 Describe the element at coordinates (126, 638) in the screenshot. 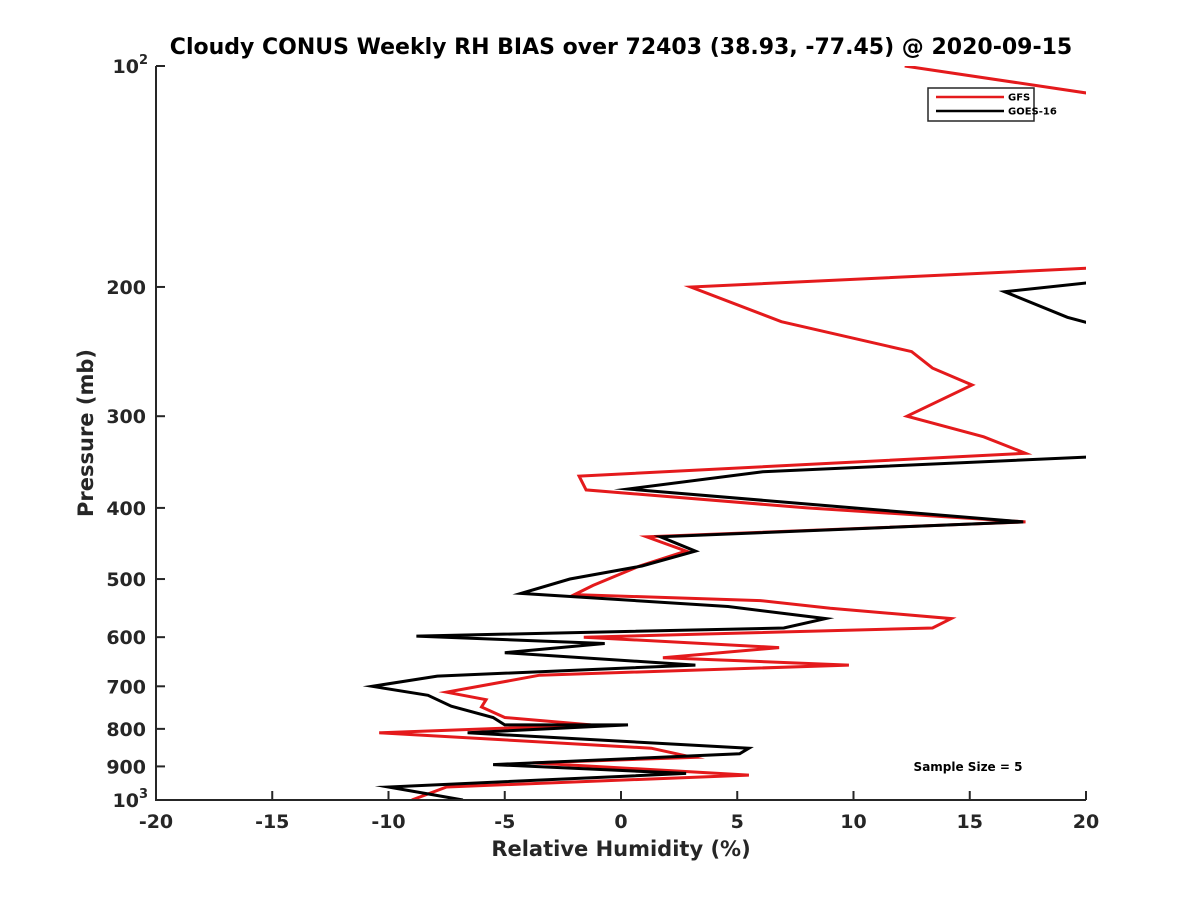

I see `y-tick-label: 600` at that location.